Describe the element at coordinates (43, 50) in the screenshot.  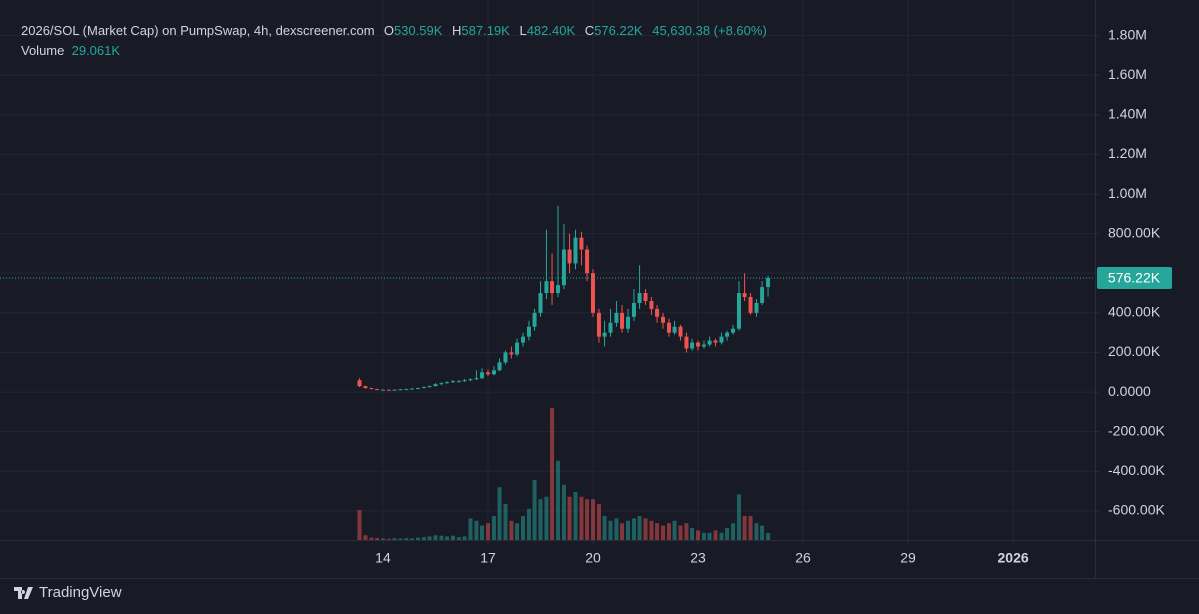
I see `volume-key: Volume` at that location.